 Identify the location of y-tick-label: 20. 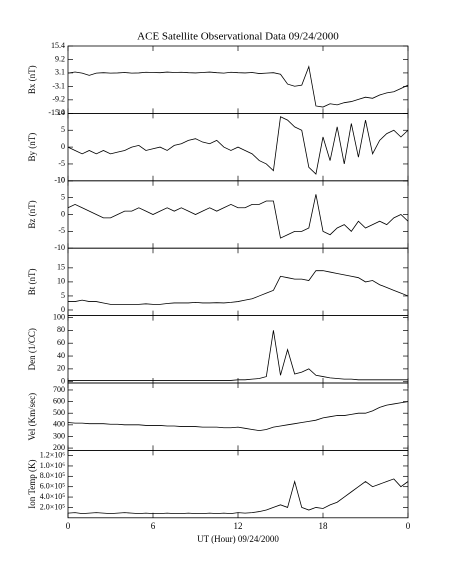
(61, 368).